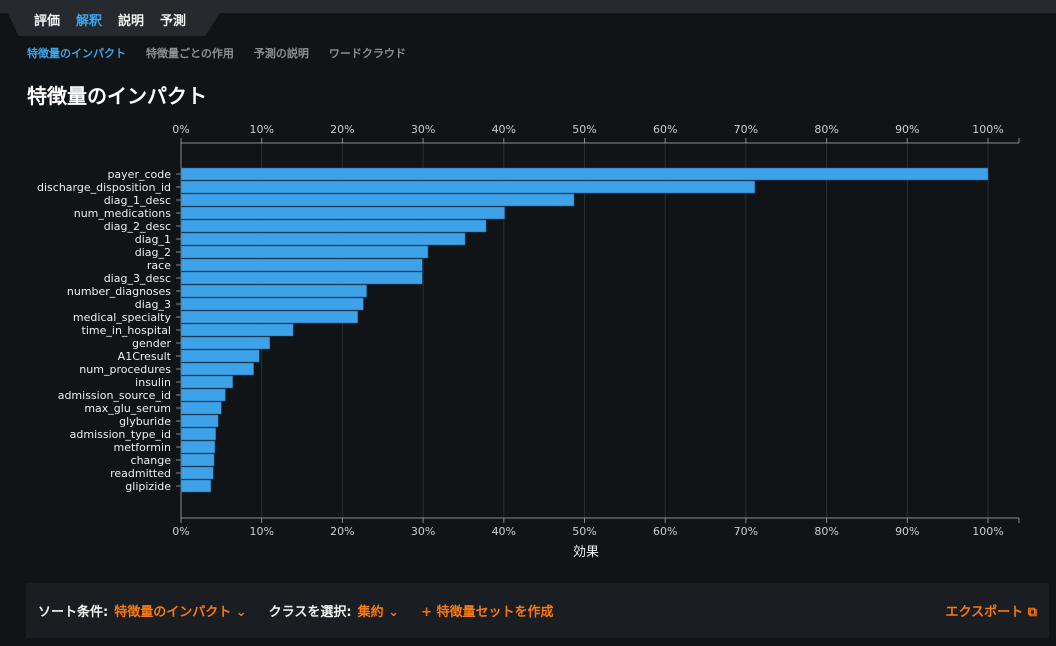 The image size is (1056, 646). What do you see at coordinates (746, 129) in the screenshot?
I see `top-tick-label: 70%` at bounding box center [746, 129].